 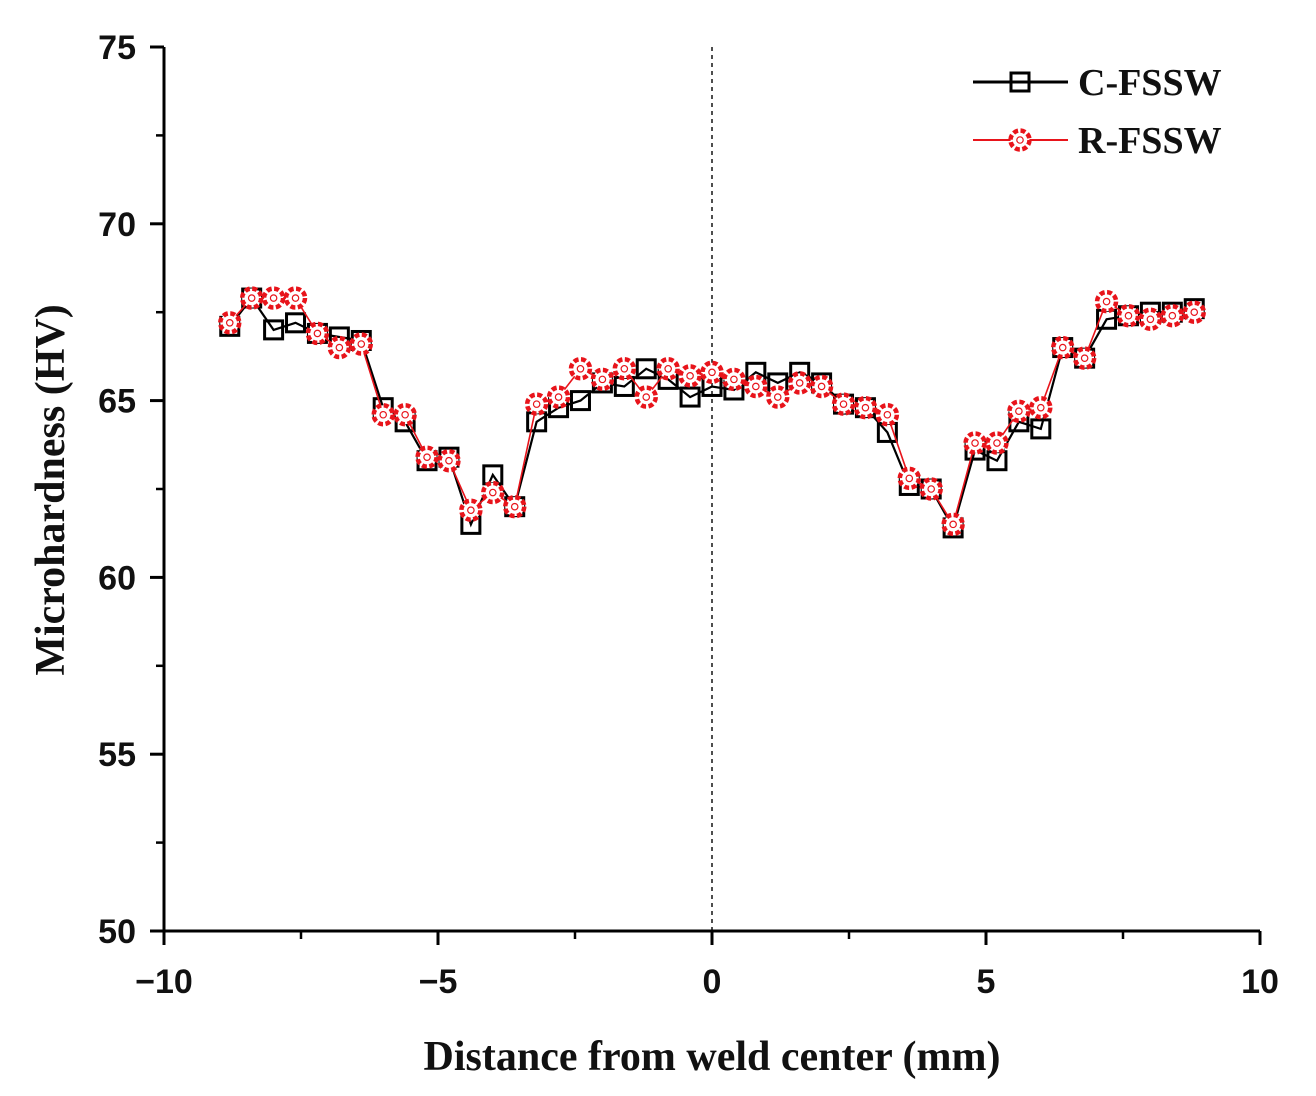 What do you see at coordinates (1150, 83) in the screenshot?
I see `legend-label-c-fssw: C-FSSW` at bounding box center [1150, 83].